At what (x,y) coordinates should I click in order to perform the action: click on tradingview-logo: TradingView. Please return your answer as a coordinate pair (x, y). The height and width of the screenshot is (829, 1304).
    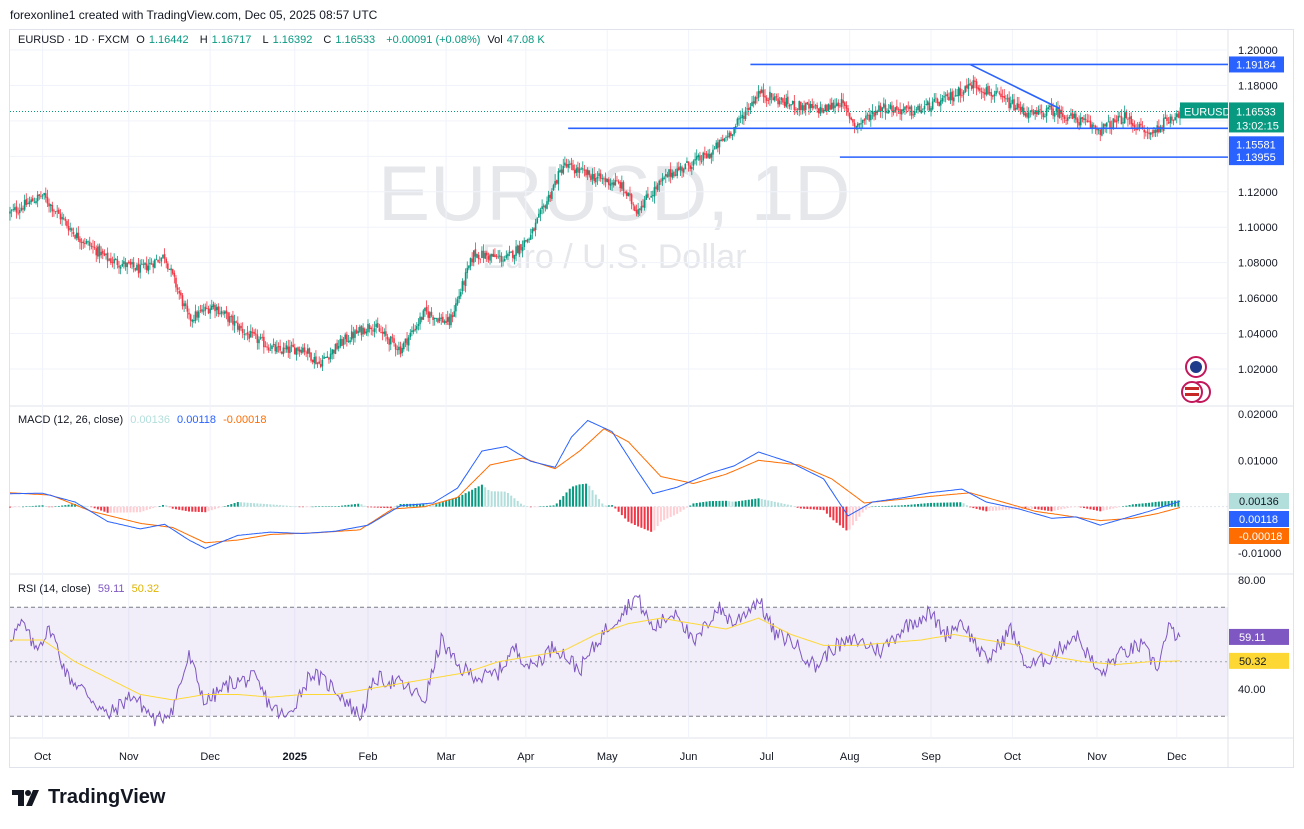
    Looking at the image, I should click on (88, 797).